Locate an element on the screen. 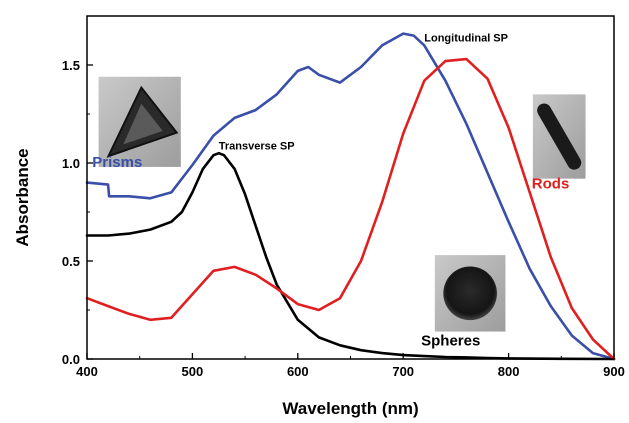 This screenshot has height=423, width=629. y-tick-label: 1.5 is located at coordinates (71, 65).